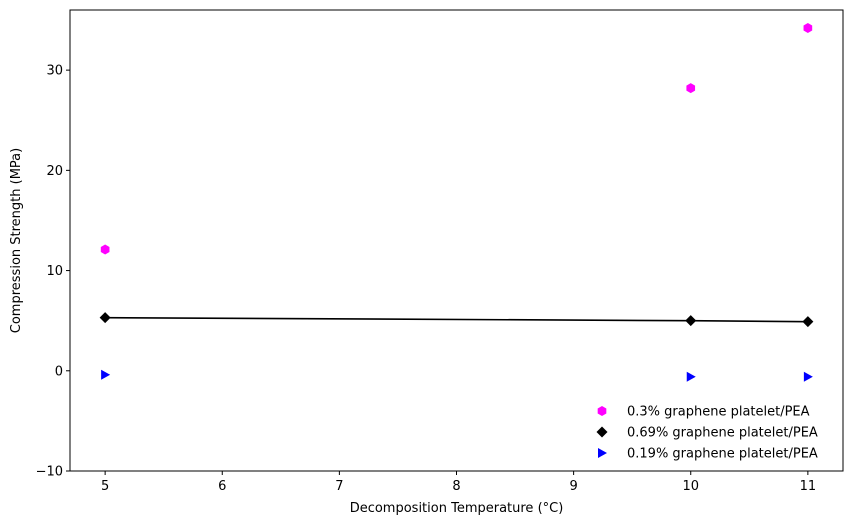 The height and width of the screenshot is (525, 853). I want to click on x-axis: 5 6 7 8 9 10 11, so click(458, 482).